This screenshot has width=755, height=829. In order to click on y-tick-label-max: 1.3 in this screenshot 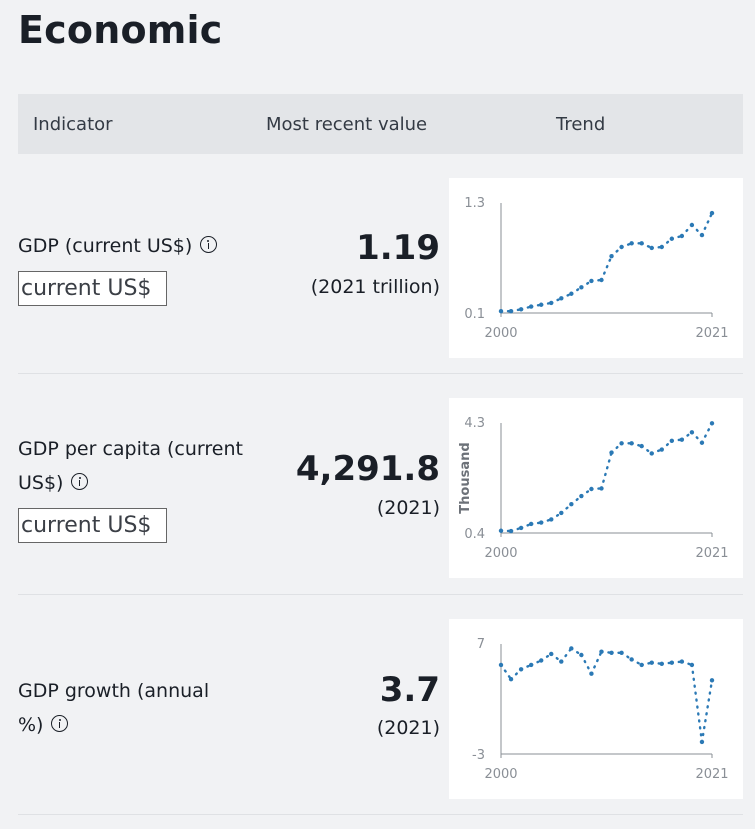, I will do `click(474, 203)`.